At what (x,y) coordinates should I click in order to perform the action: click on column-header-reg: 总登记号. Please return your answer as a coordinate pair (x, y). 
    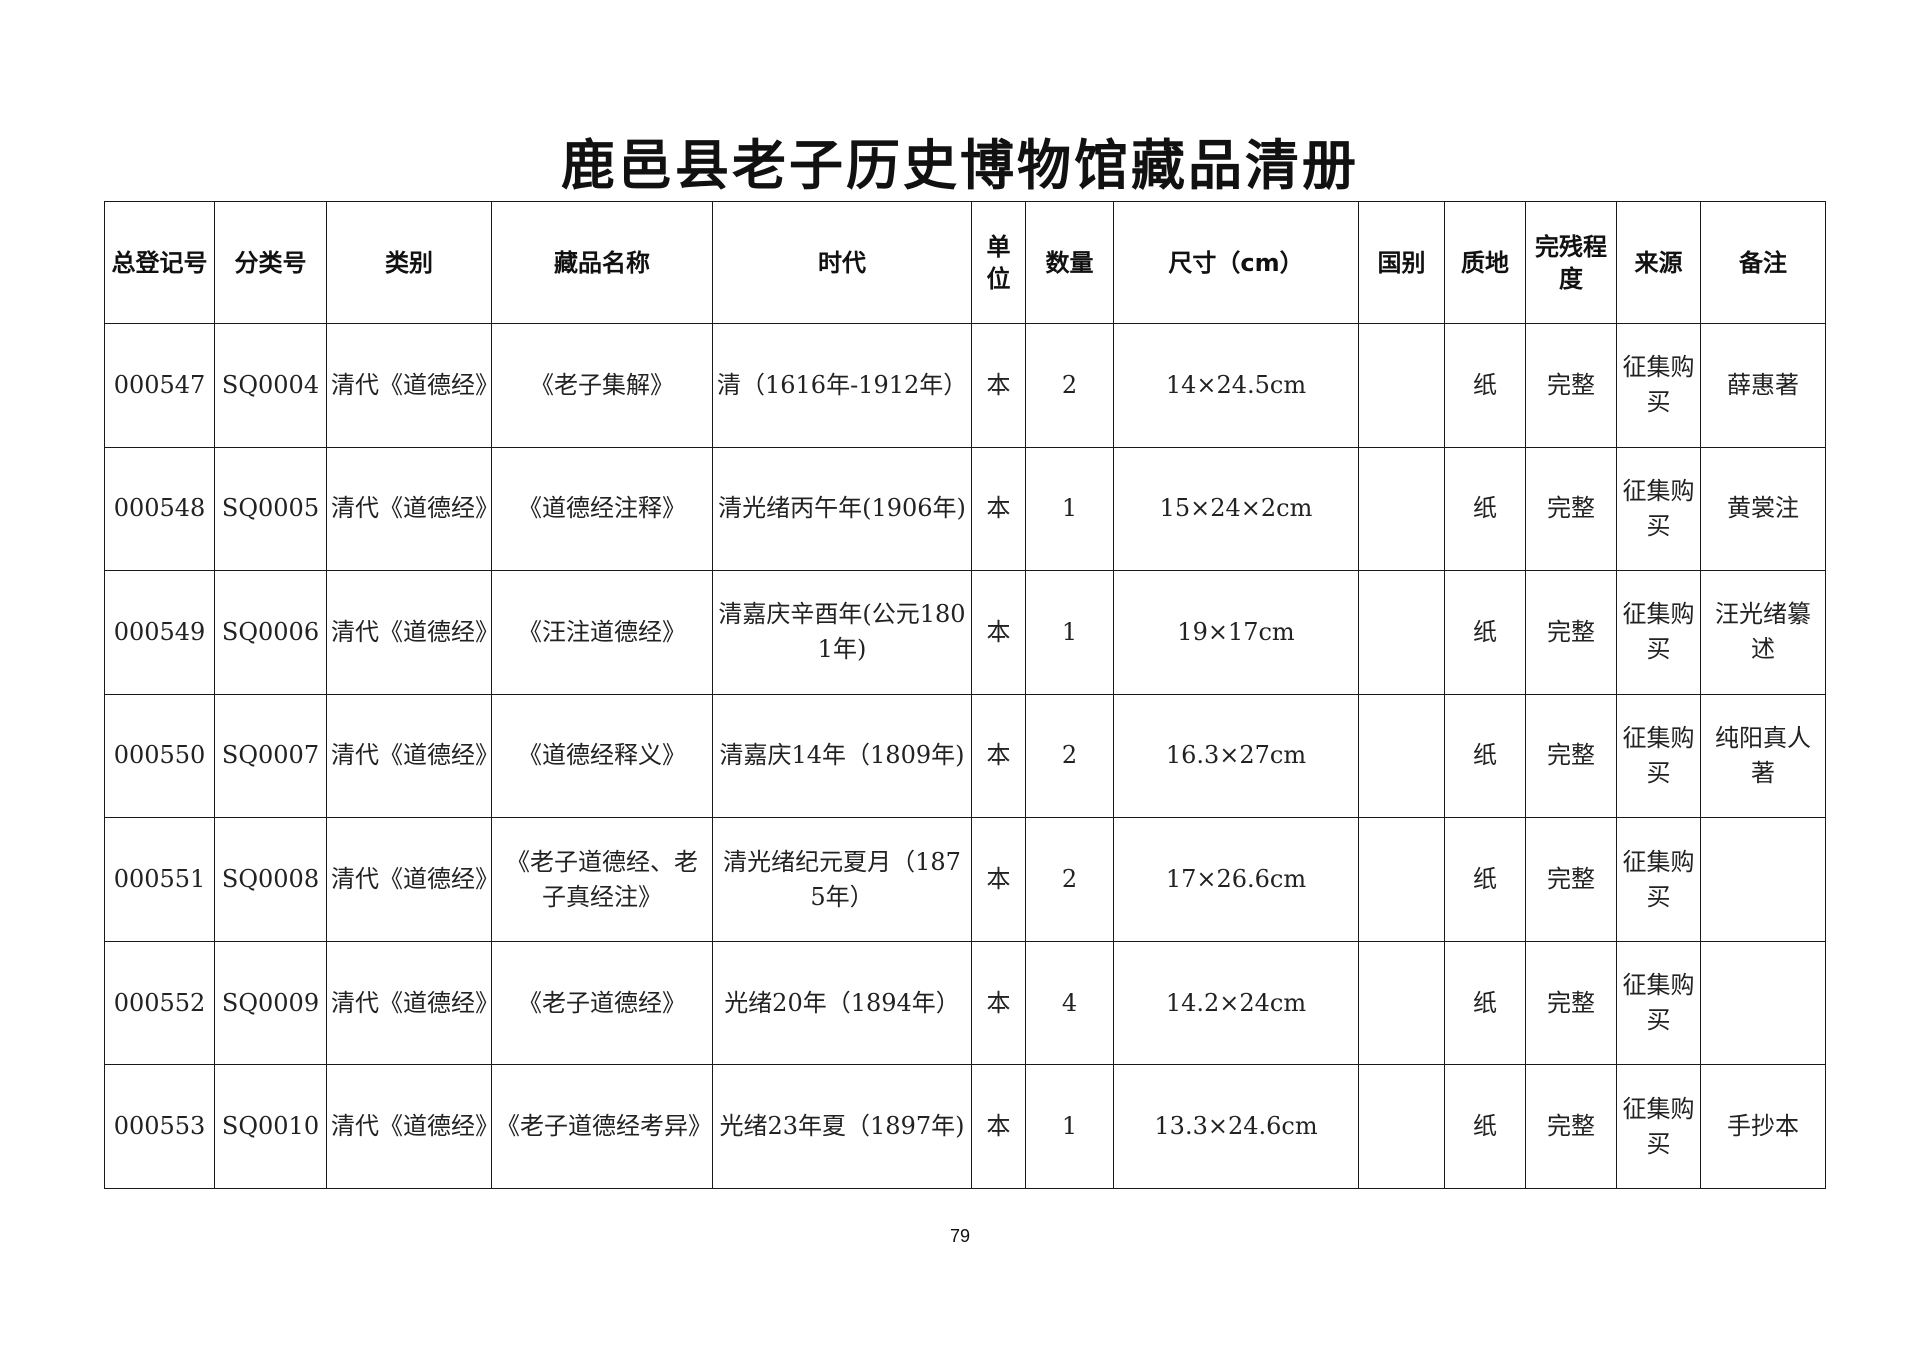
    Looking at the image, I should click on (159, 262).